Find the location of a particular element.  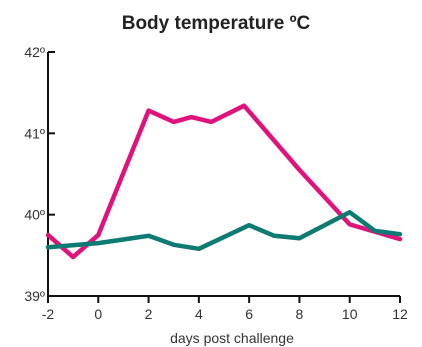

x-tick-label: 10 is located at coordinates (350, 314).